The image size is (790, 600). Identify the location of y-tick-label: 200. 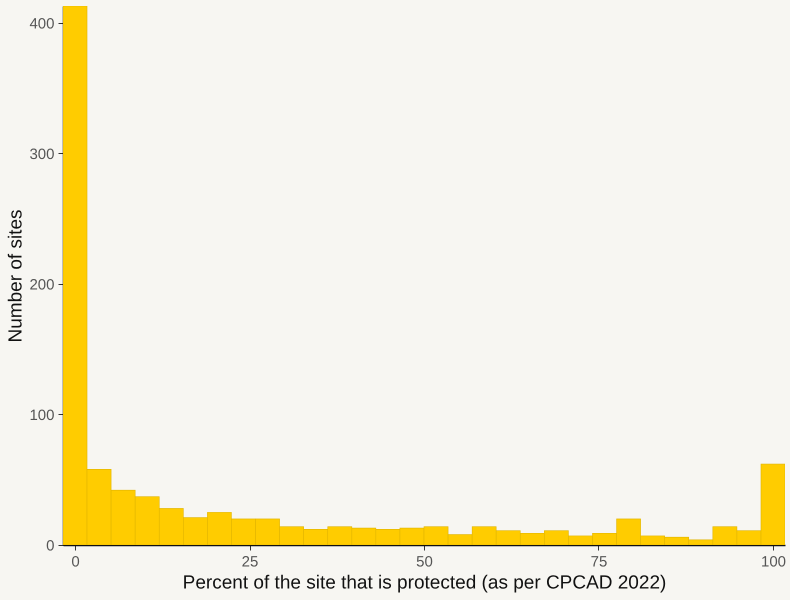
(41, 285).